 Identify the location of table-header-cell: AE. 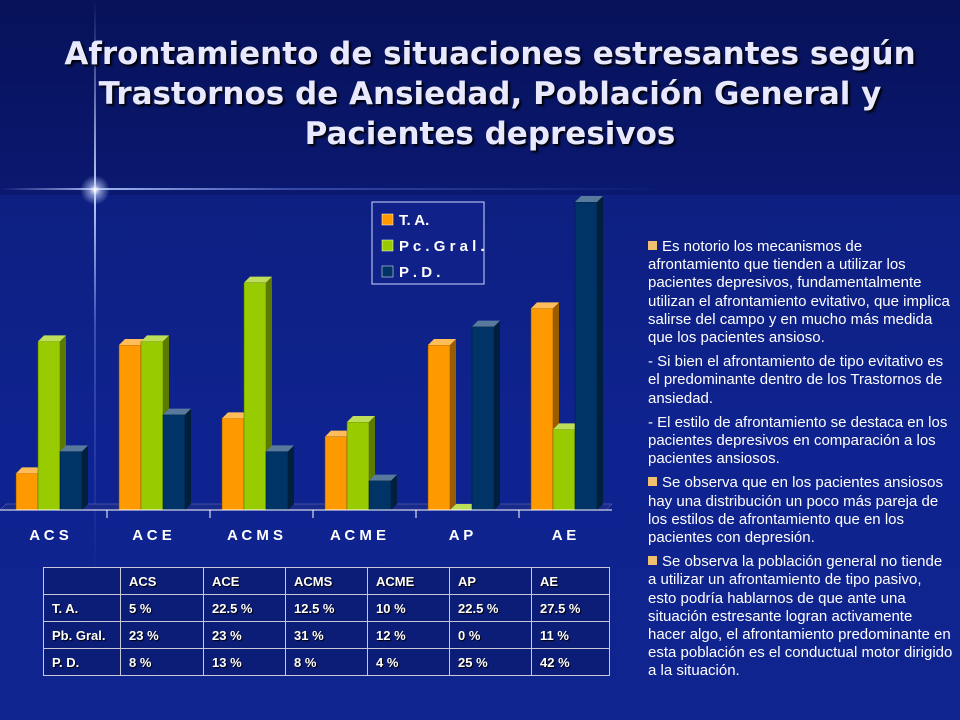
(570, 581).